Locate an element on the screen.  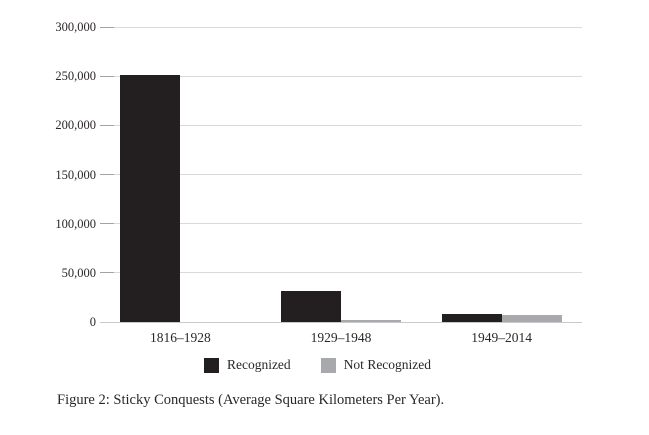
legend-swatch-recognized is located at coordinates (211, 365).